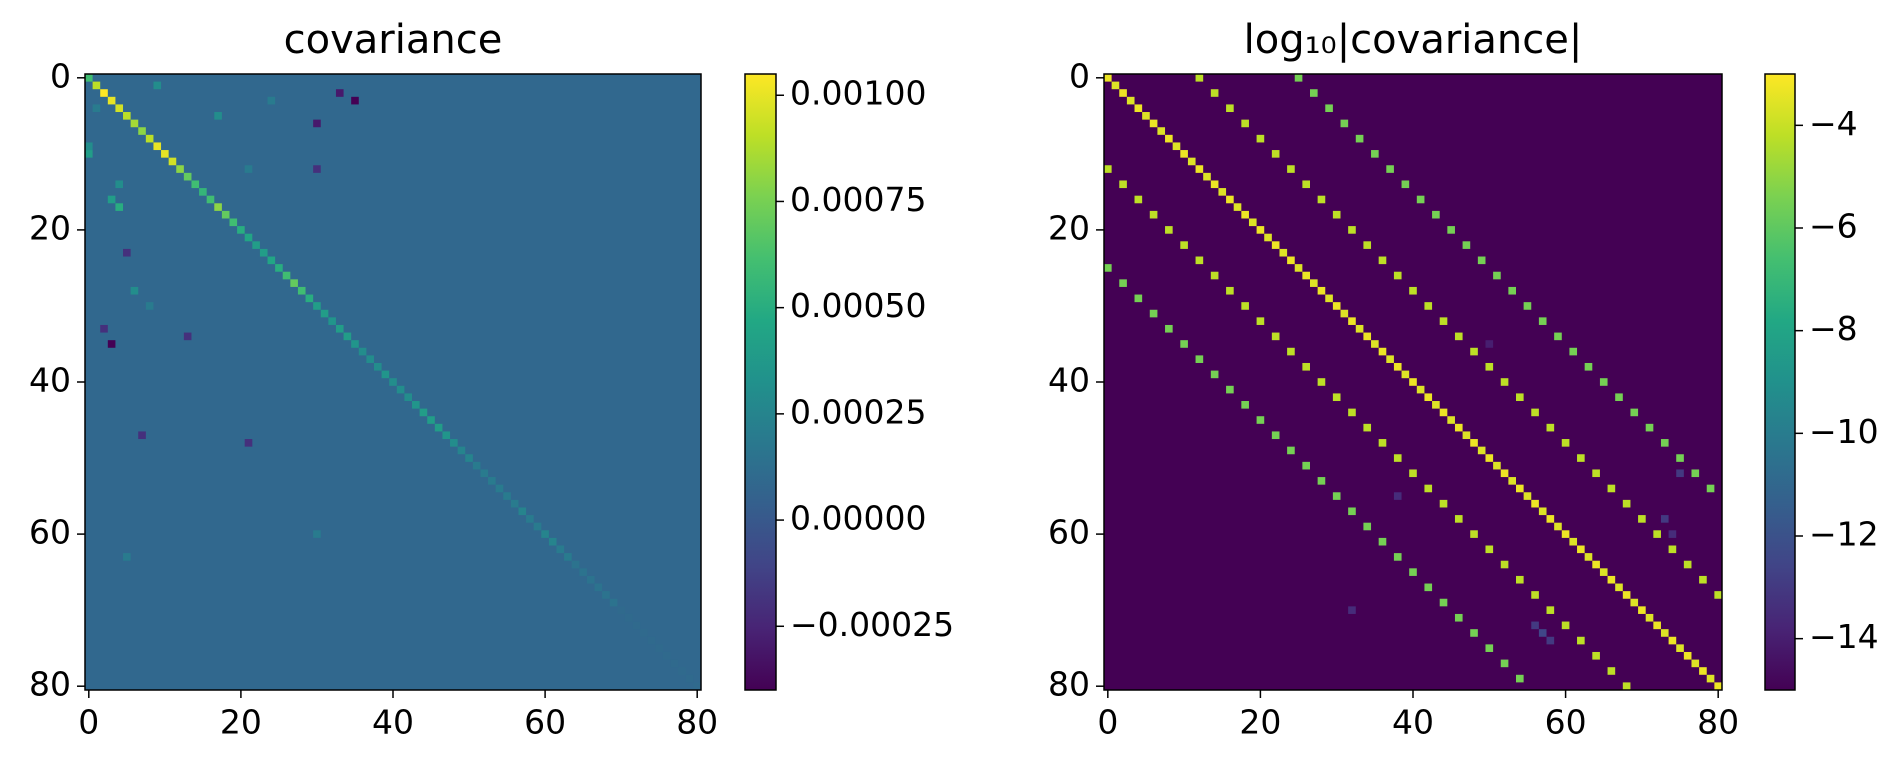  I want to click on x-tick-label: 20, so click(241, 722).